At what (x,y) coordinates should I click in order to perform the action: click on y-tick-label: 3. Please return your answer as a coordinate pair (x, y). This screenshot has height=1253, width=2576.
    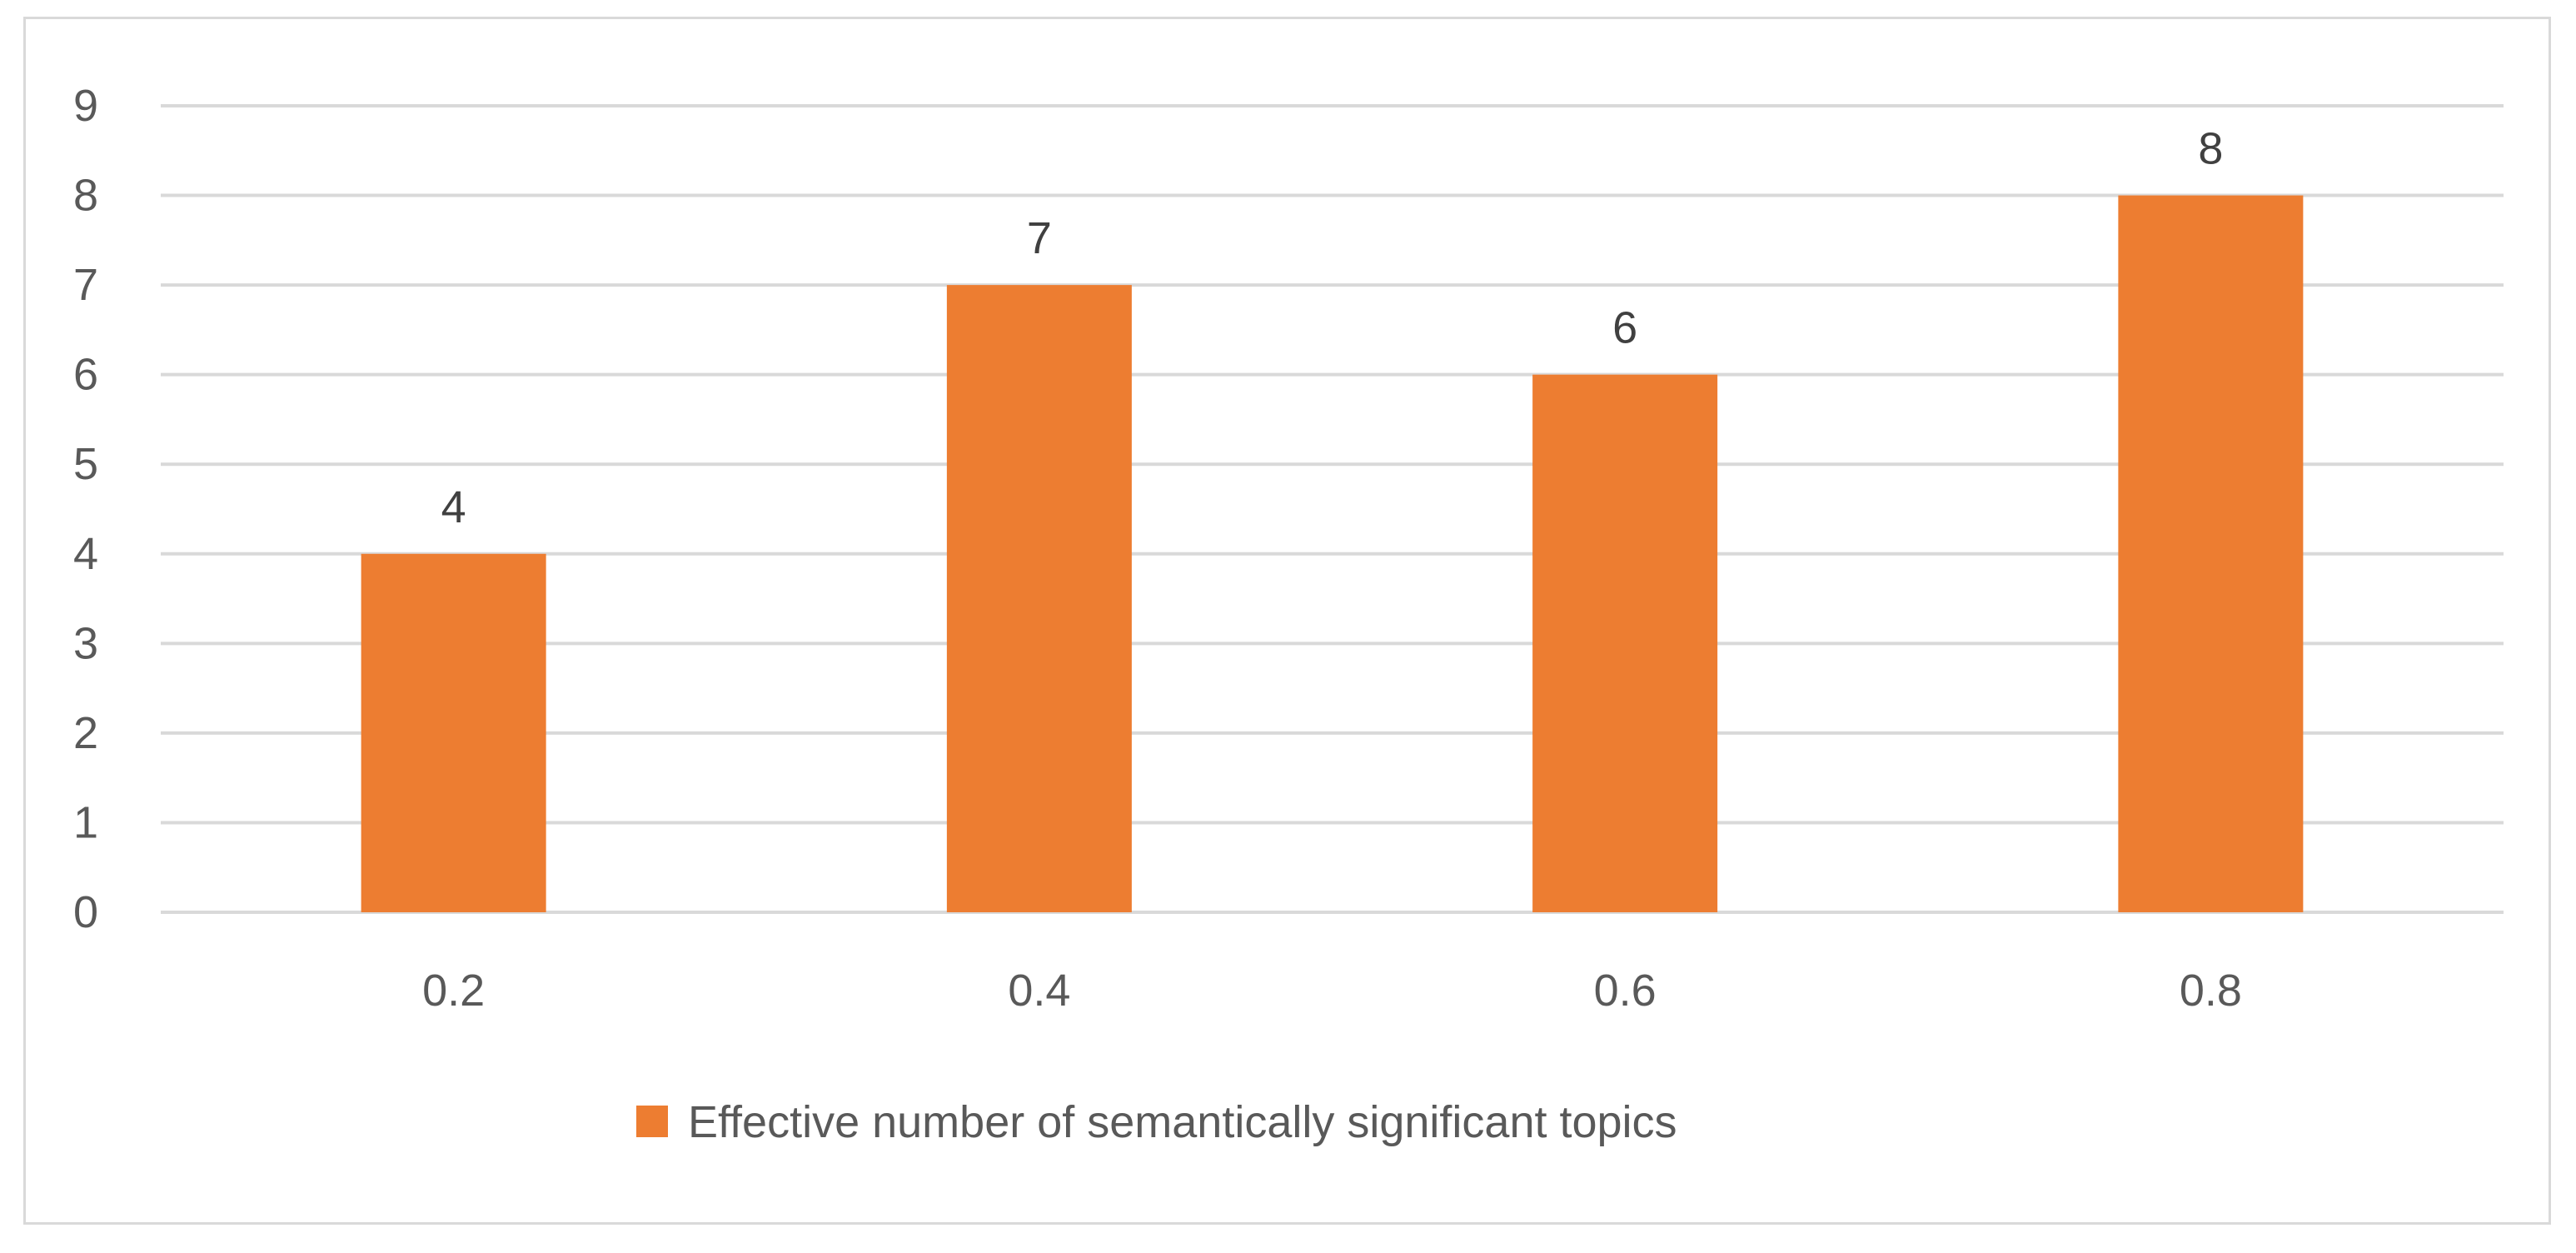
    Looking at the image, I should click on (85, 643).